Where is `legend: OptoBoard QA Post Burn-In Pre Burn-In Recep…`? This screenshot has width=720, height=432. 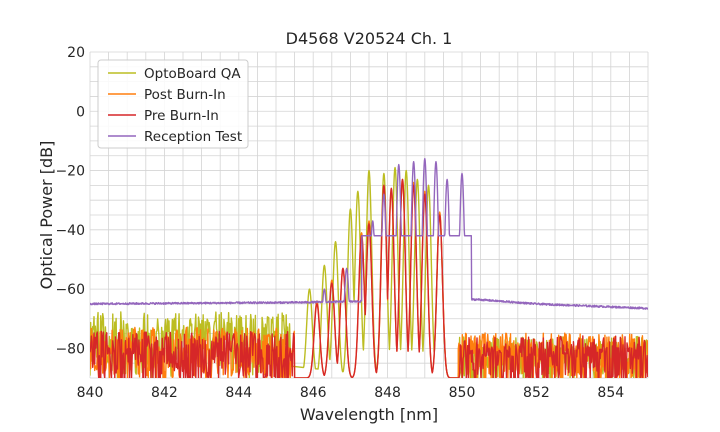 legend: OptoBoard QA Post Burn-In Pre Burn-In Recep… is located at coordinates (173, 104).